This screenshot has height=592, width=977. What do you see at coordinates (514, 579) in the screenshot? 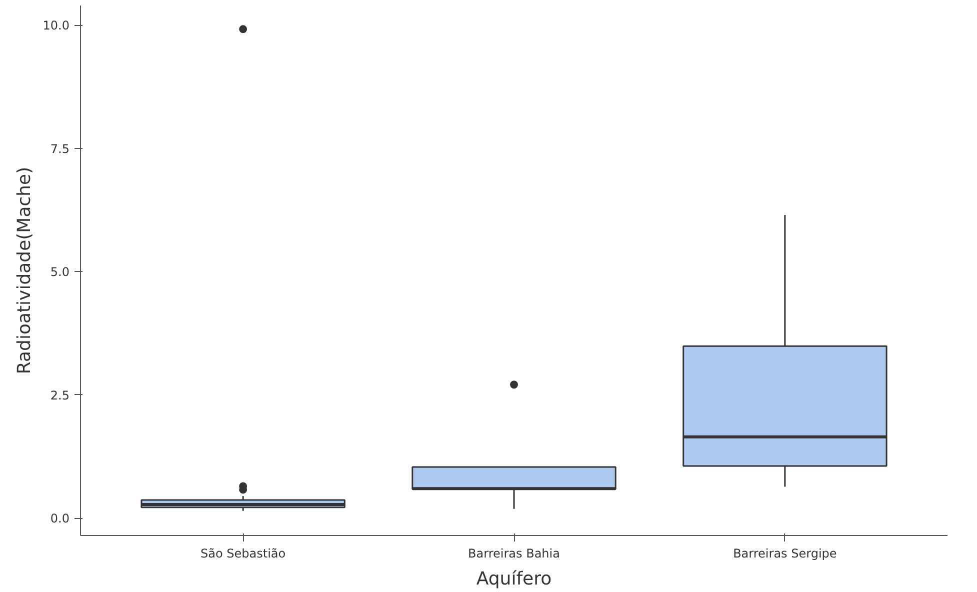
I see `x-axis-title: Aquífero` at bounding box center [514, 579].